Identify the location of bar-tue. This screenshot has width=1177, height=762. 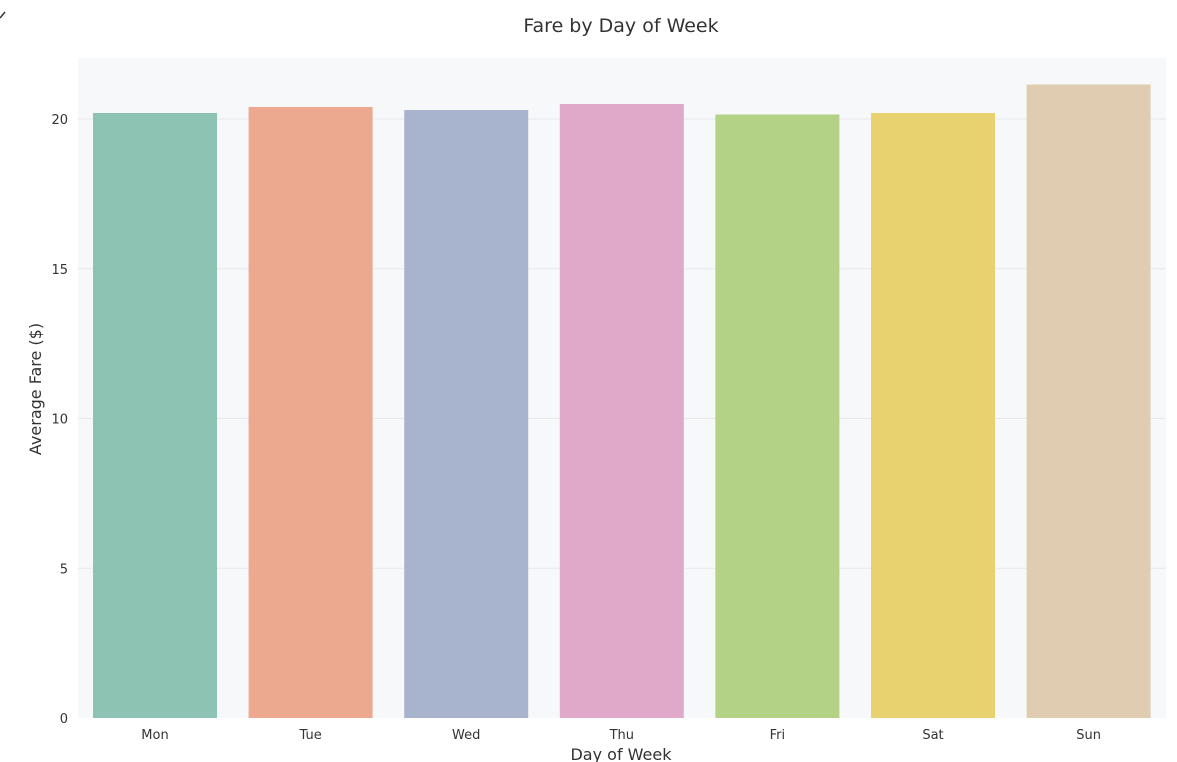
(310, 412).